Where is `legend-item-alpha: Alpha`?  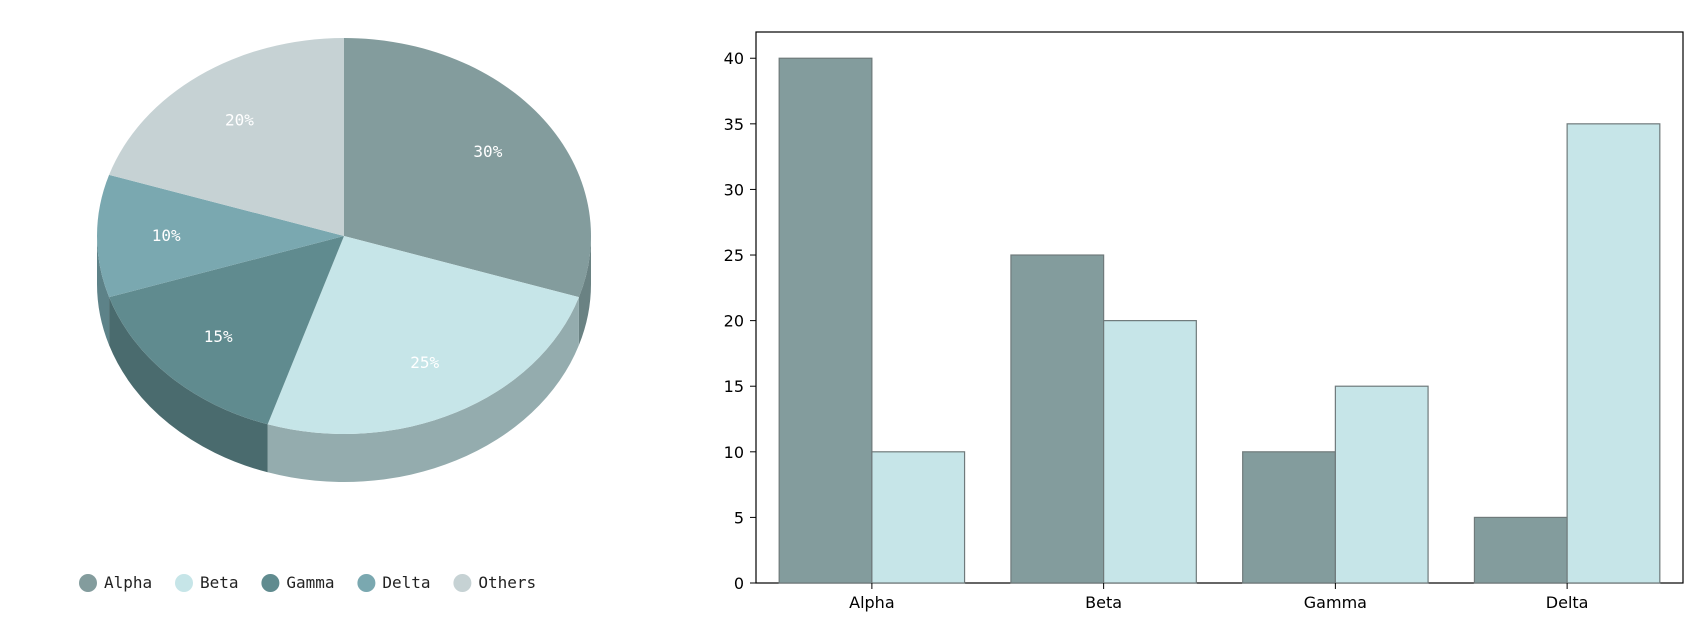
legend-item-alpha: Alpha is located at coordinates (115, 582).